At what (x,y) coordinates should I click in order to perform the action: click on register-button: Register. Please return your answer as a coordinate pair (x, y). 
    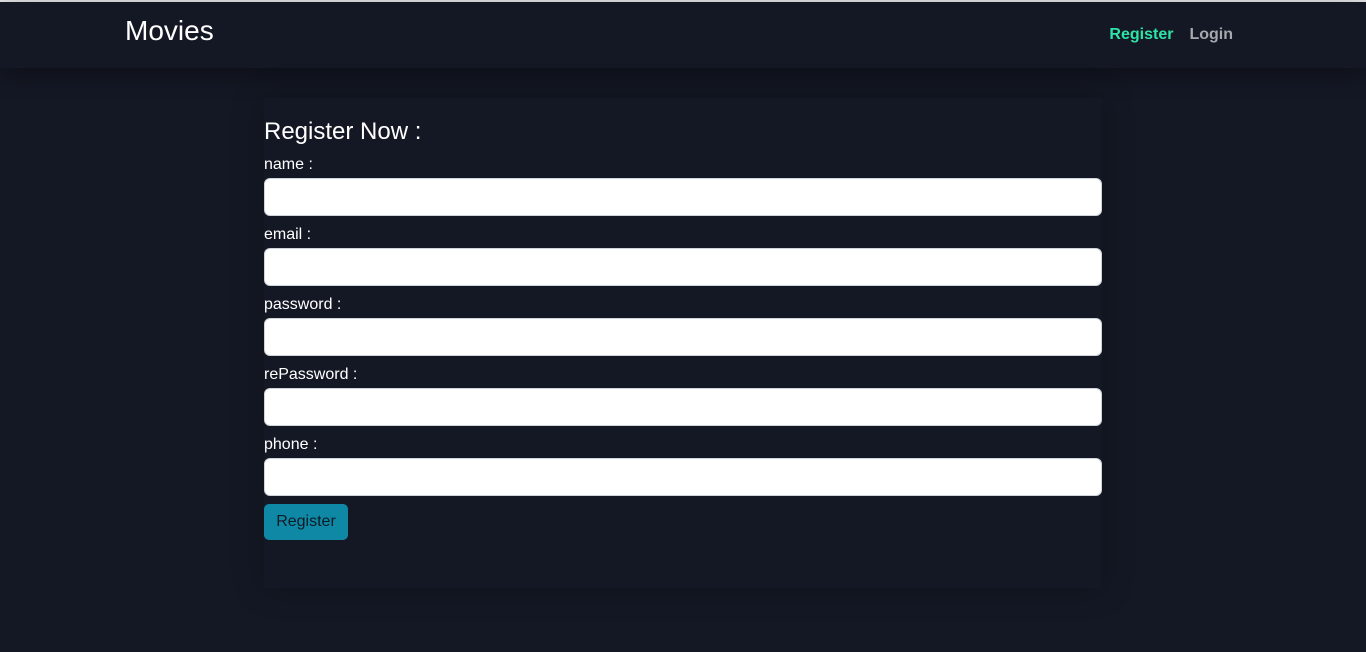
    Looking at the image, I should click on (306, 522).